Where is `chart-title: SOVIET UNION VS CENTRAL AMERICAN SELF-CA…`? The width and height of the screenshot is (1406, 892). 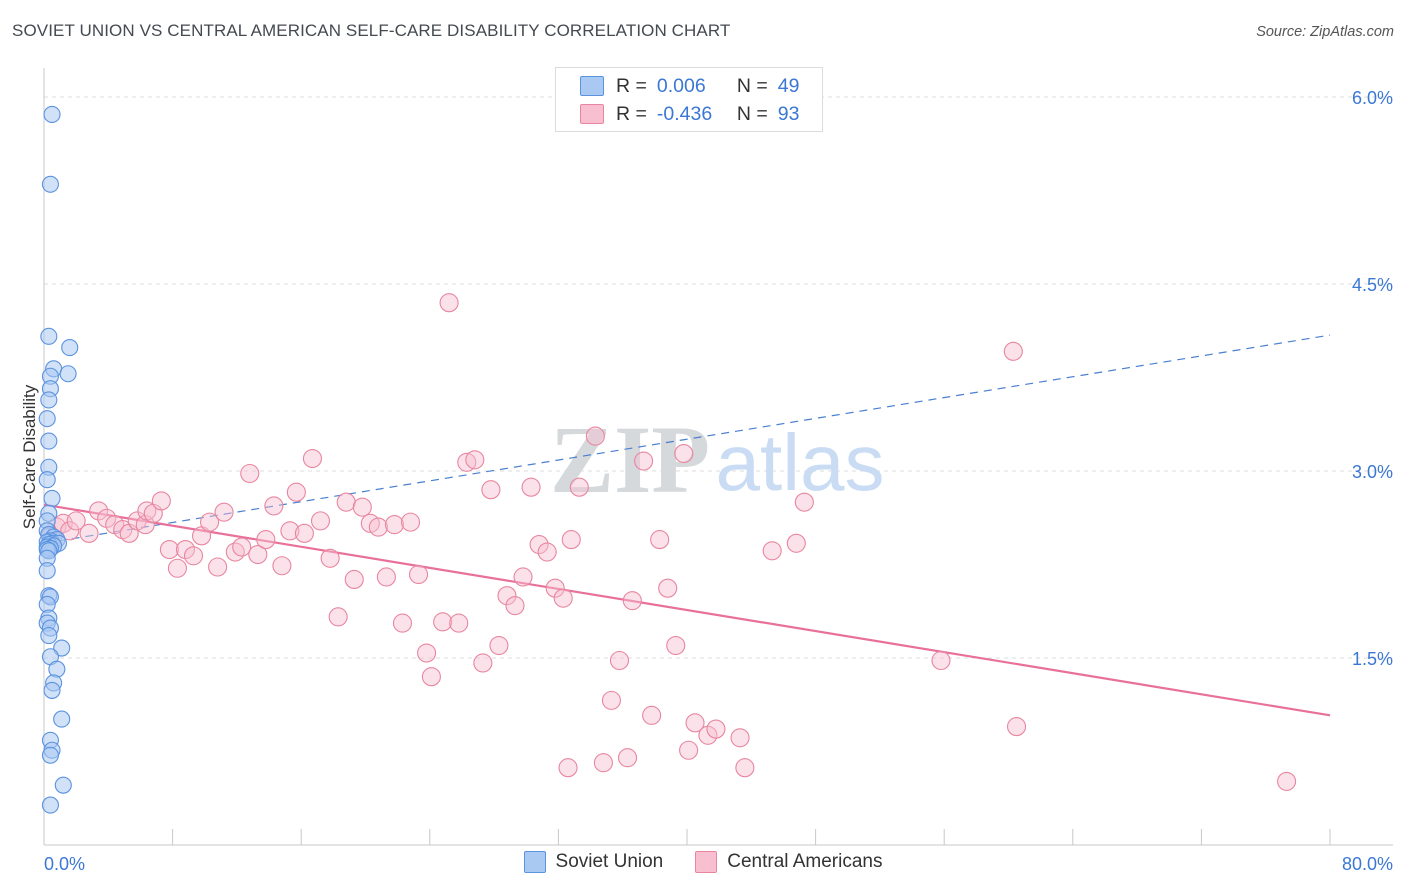 chart-title: SOVIET UNION VS CENTRAL AMERICAN SELF-CA… is located at coordinates (371, 30).